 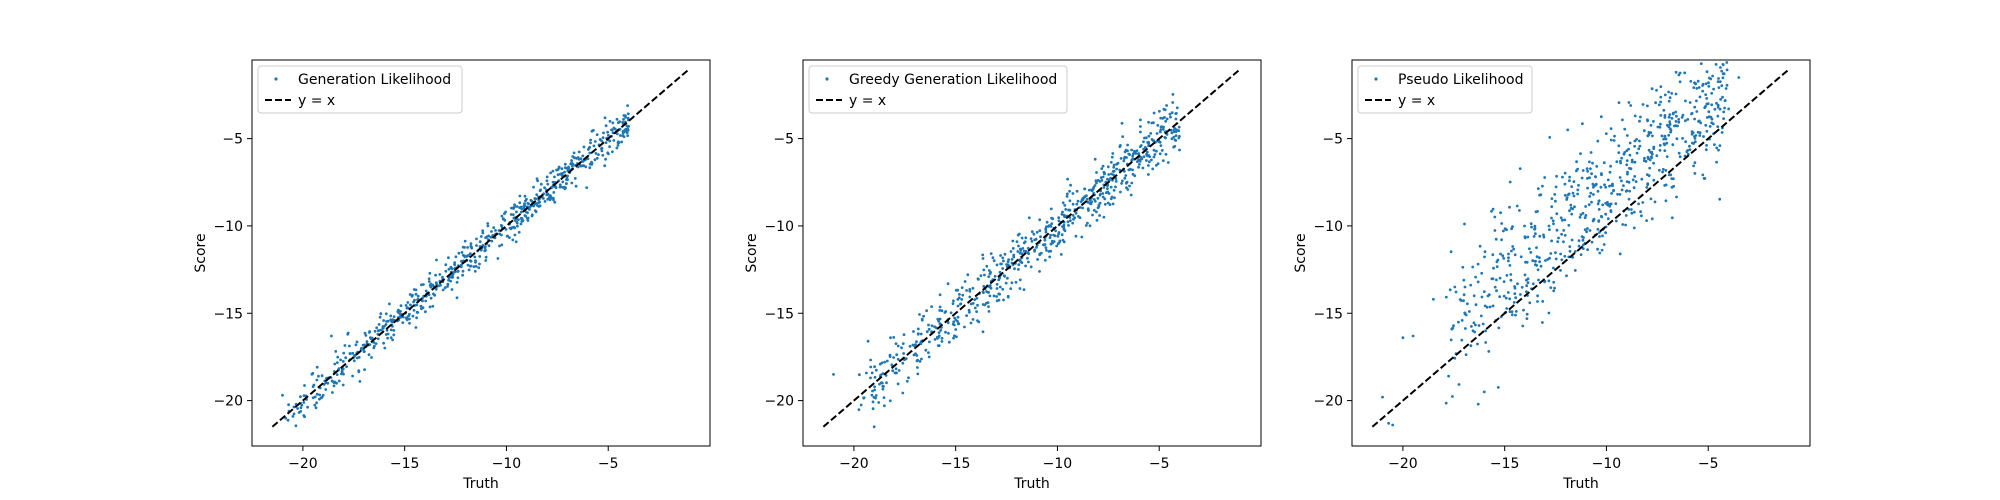 What do you see at coordinates (1328, 402) in the screenshot?
I see `y-tick-label: −20` at bounding box center [1328, 402].